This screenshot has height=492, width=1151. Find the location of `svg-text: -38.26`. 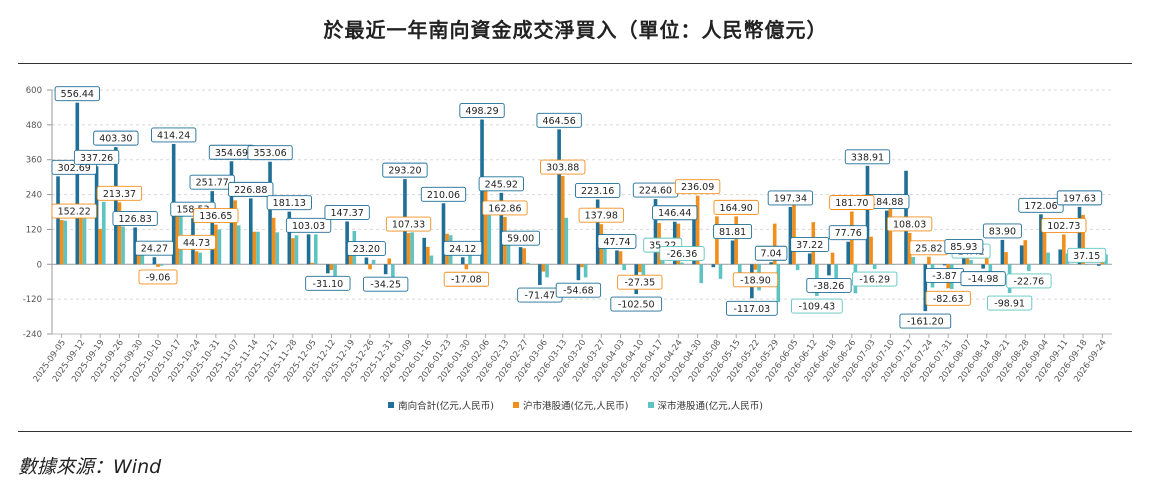

svg-text: -38.26 is located at coordinates (829, 286).